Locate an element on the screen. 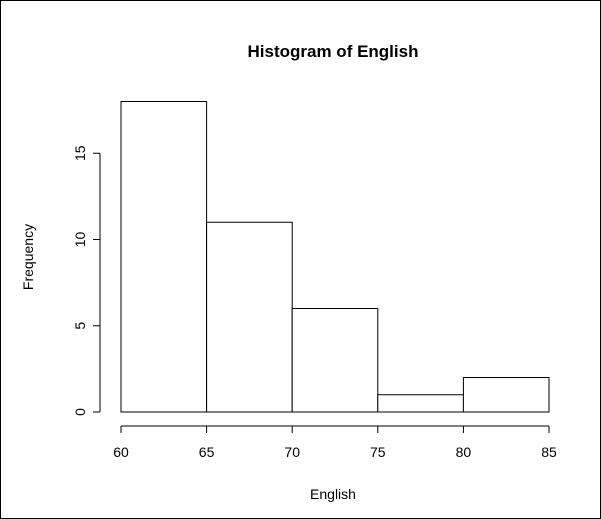 The height and width of the screenshot is (519, 601). x-axis-title: English is located at coordinates (333, 494).